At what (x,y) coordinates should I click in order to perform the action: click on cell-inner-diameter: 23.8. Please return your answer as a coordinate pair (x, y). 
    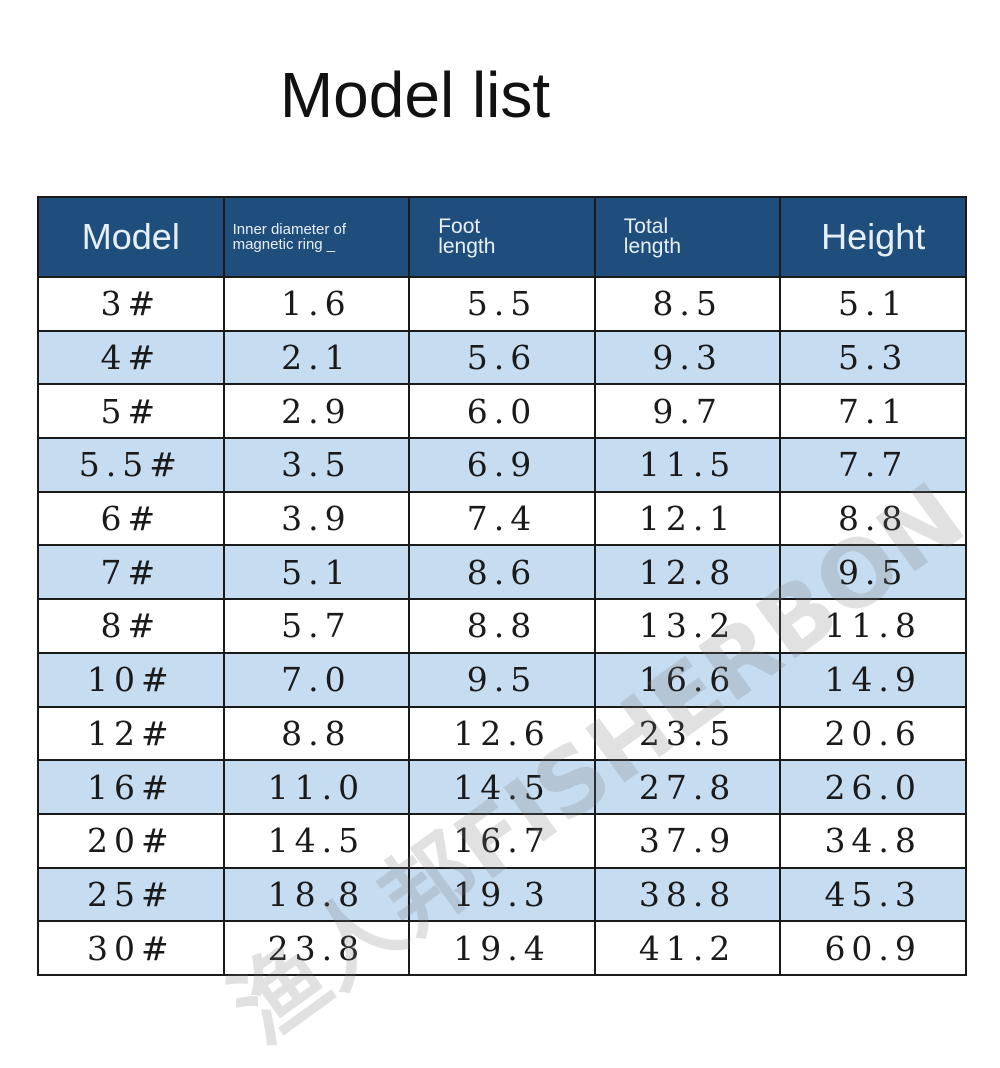
    Looking at the image, I should click on (316, 948).